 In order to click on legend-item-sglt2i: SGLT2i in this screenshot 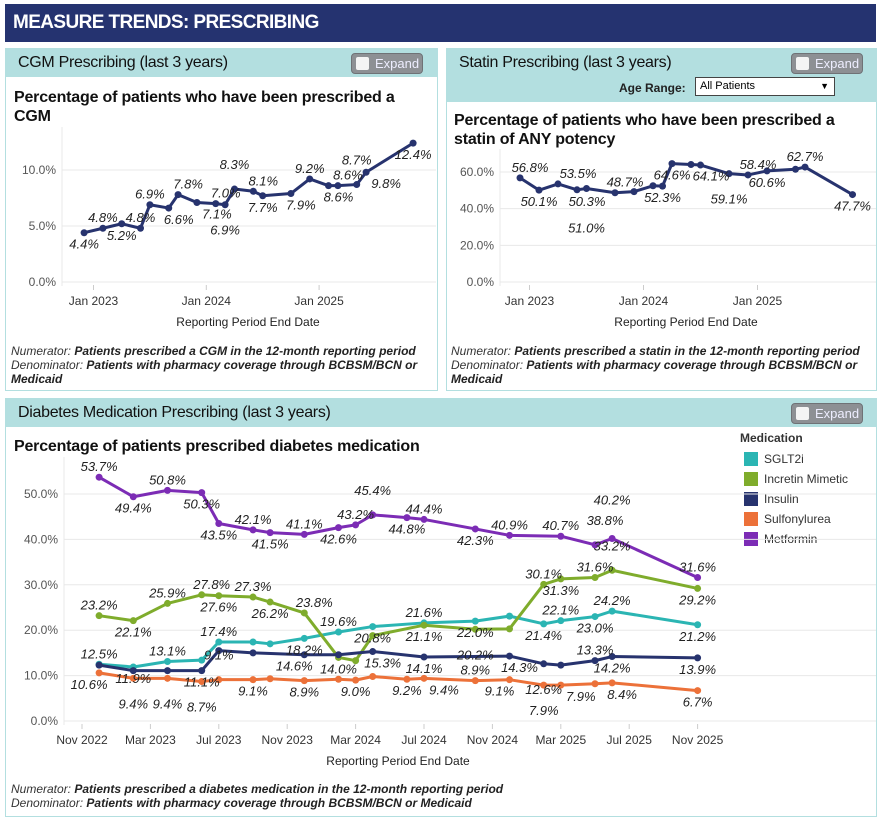, I will do `click(794, 459)`.